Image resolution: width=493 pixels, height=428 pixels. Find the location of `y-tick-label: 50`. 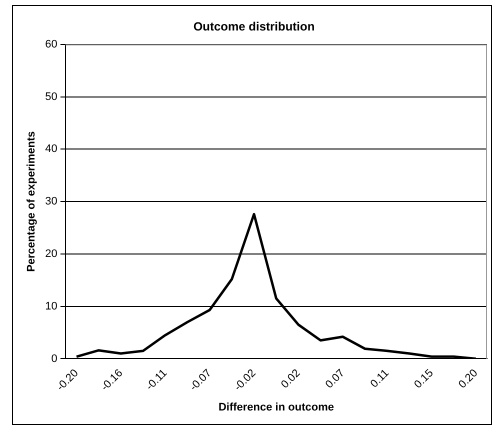

y-tick-label: 50 is located at coordinates (51, 96).